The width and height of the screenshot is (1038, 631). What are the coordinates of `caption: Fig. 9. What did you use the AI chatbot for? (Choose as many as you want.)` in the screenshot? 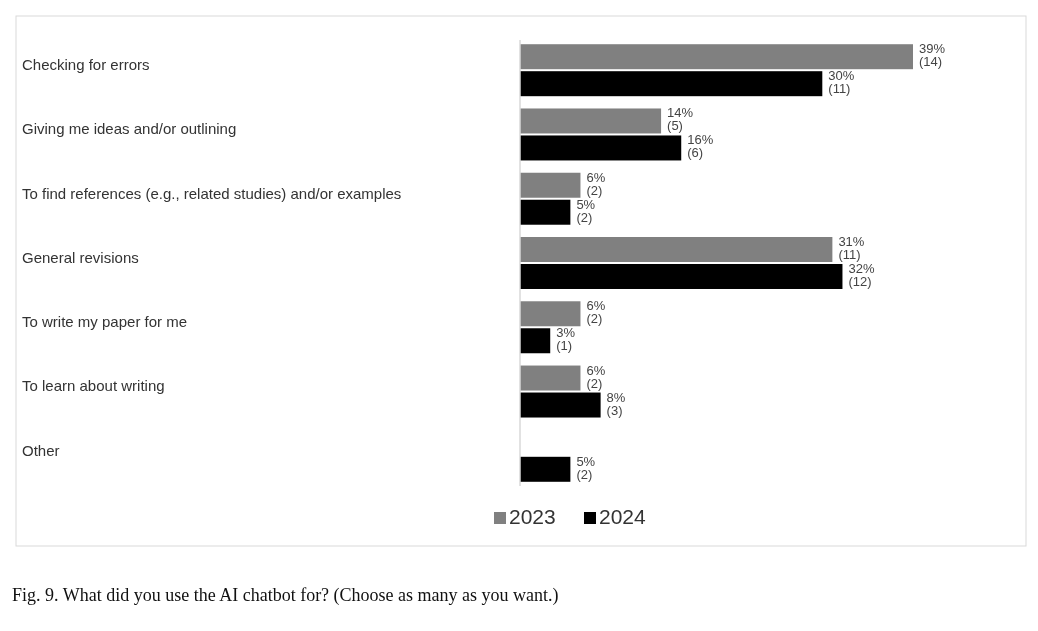 It's located at (285, 595).